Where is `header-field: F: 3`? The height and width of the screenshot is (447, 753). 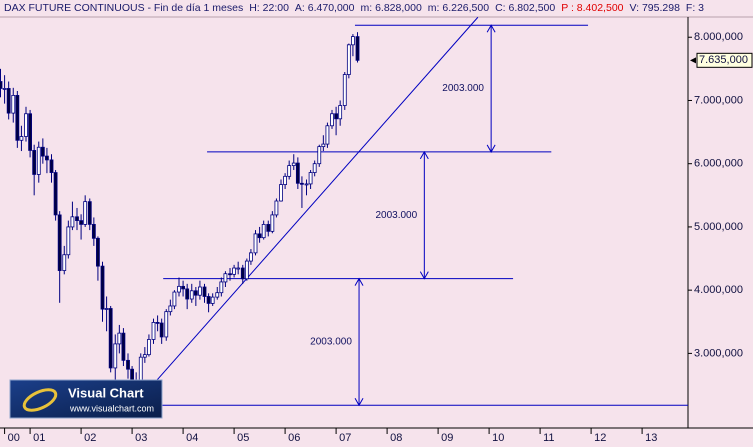 header-field: F: 3 is located at coordinates (694, 8).